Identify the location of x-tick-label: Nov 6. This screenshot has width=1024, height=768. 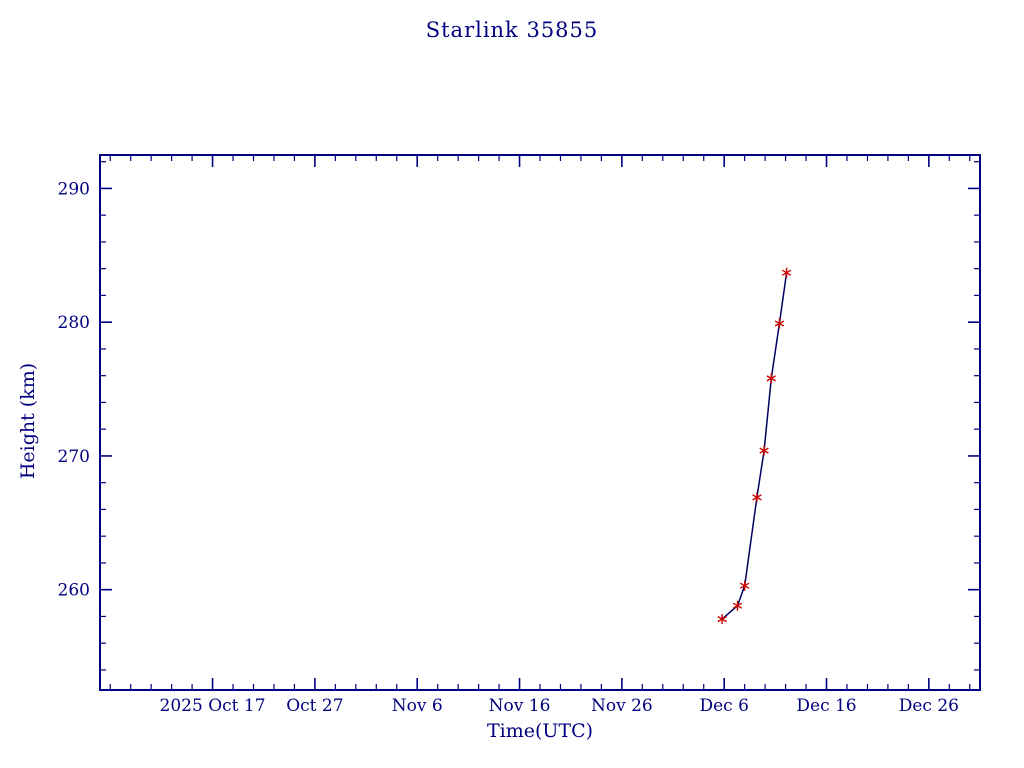
(417, 706).